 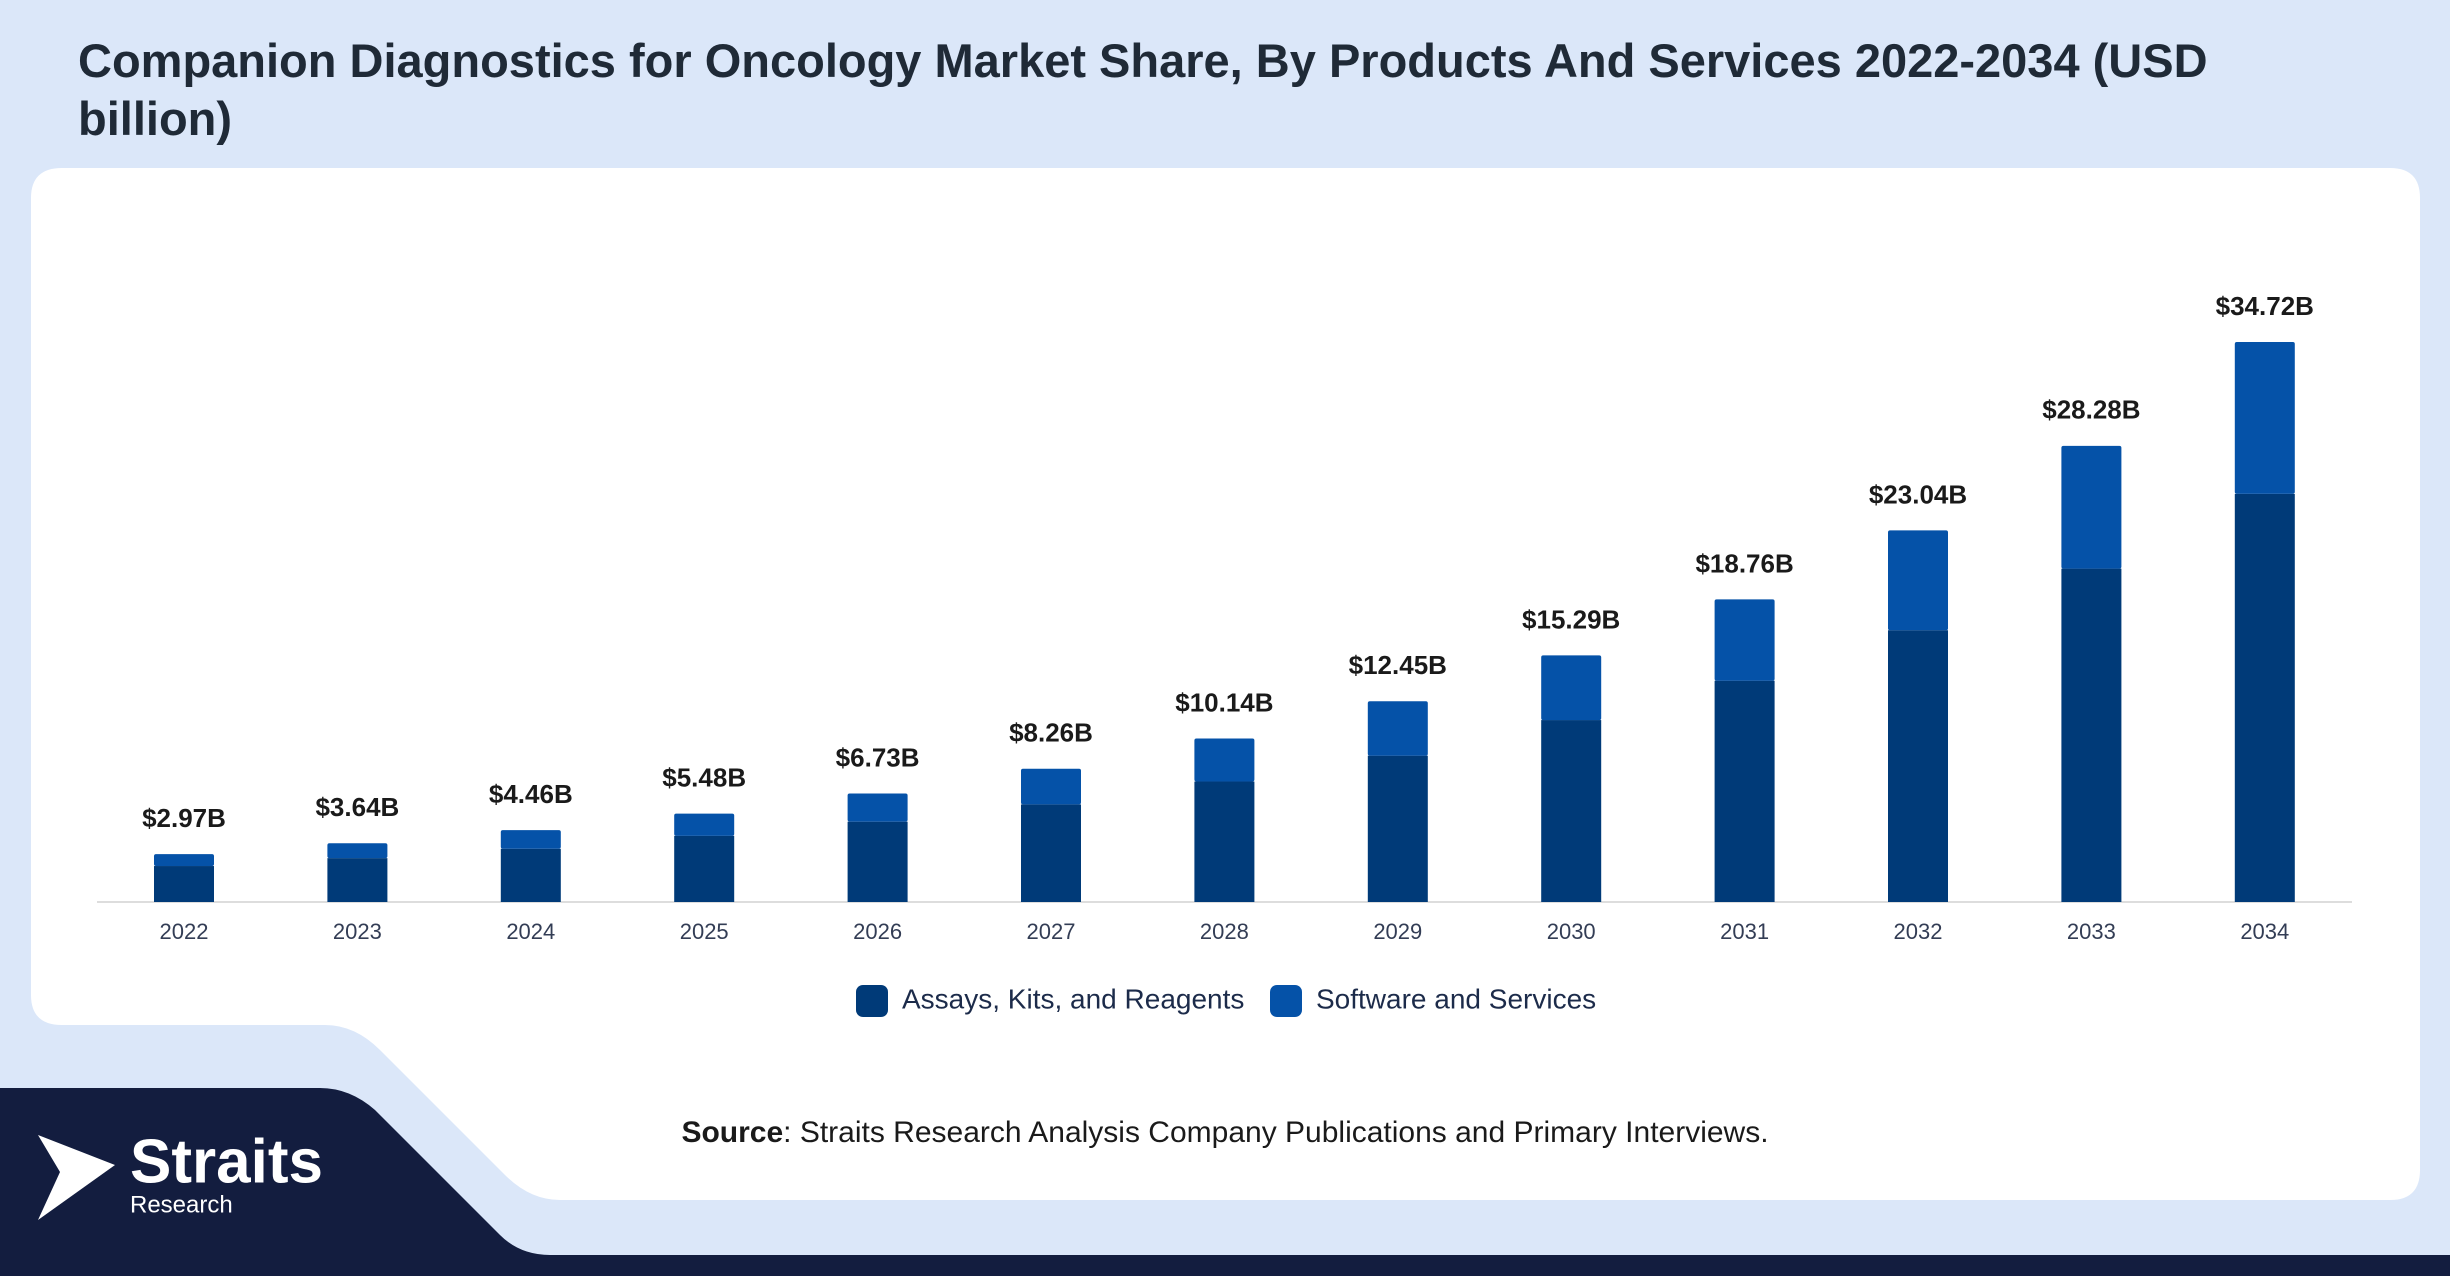 What do you see at coordinates (1051, 931) in the screenshot?
I see `x-tick-label: 2027` at bounding box center [1051, 931].